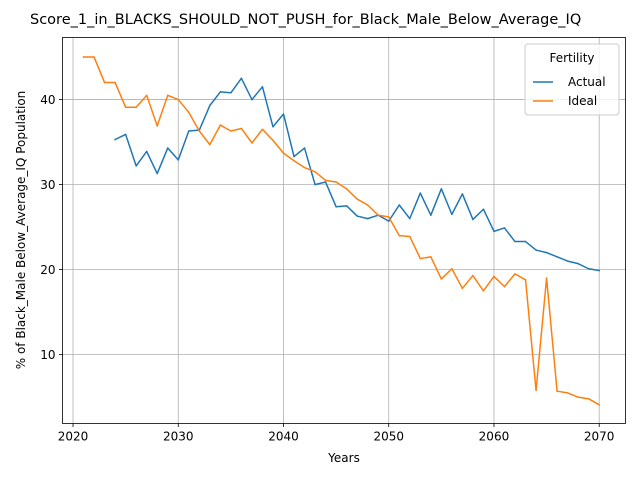  Describe the element at coordinates (47, 355) in the screenshot. I see `y-tick-label: 10` at that location.